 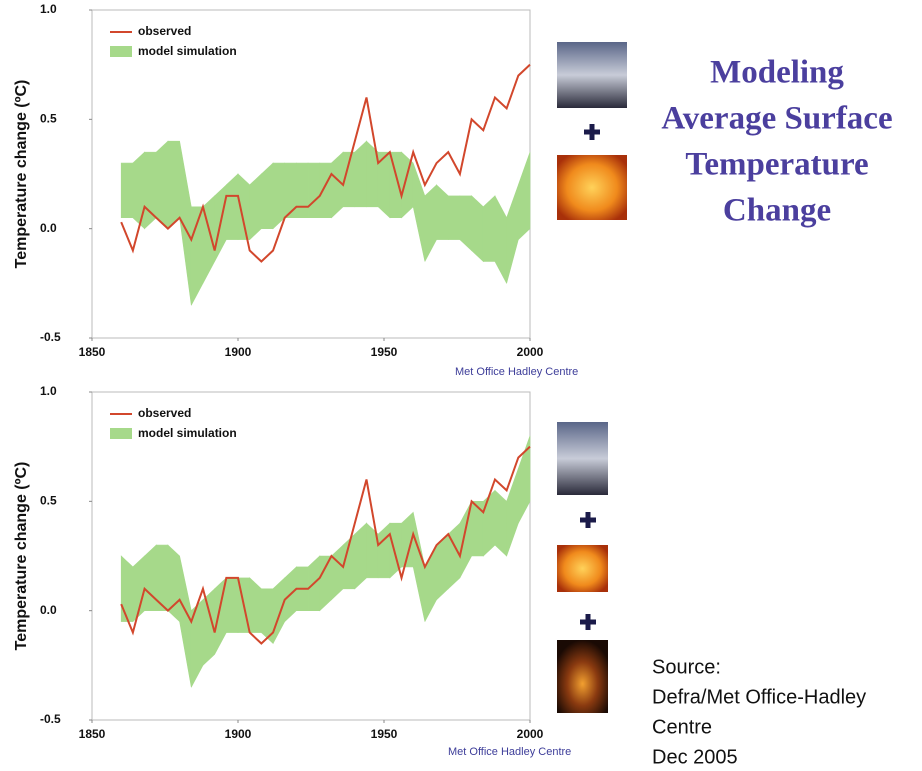 What do you see at coordinates (777, 211) in the screenshot?
I see `slide-title: Change` at bounding box center [777, 211].